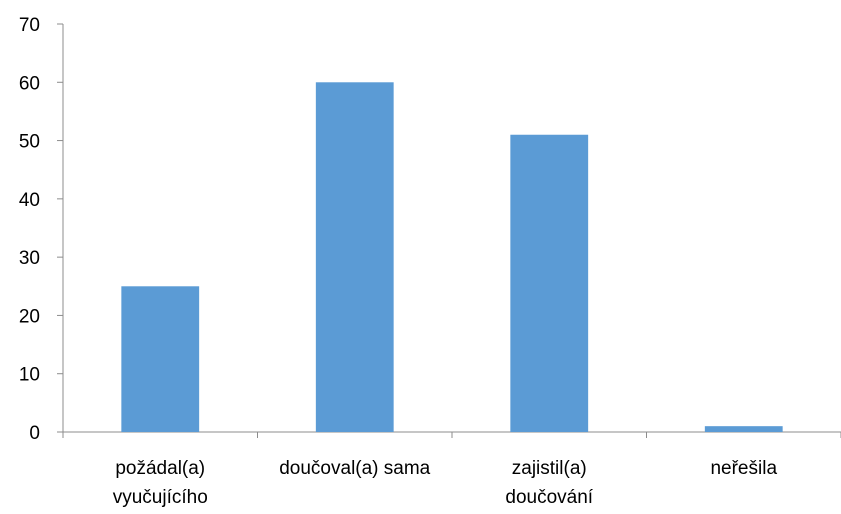  Describe the element at coordinates (29, 316) in the screenshot. I see `y-tick-label: 20` at that location.